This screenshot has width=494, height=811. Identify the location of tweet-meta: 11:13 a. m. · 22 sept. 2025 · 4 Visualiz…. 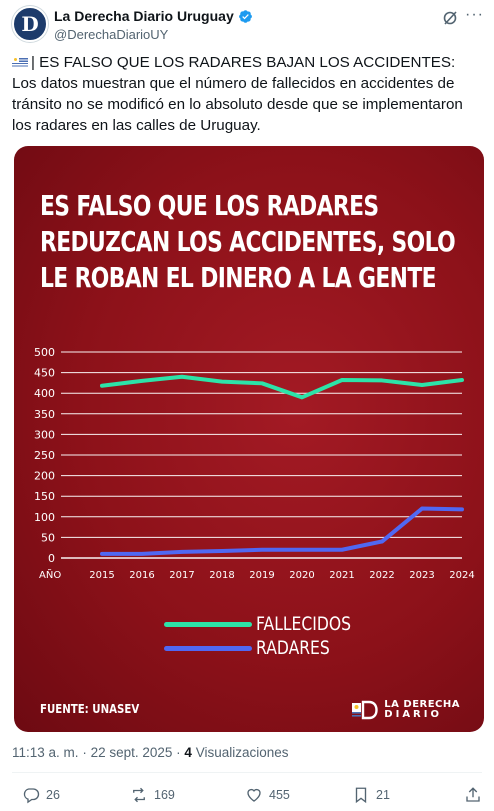
(150, 752).